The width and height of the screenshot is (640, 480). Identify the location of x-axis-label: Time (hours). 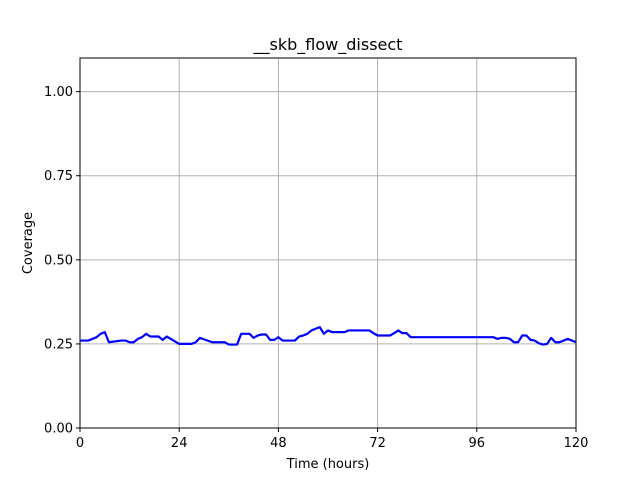
(328, 464).